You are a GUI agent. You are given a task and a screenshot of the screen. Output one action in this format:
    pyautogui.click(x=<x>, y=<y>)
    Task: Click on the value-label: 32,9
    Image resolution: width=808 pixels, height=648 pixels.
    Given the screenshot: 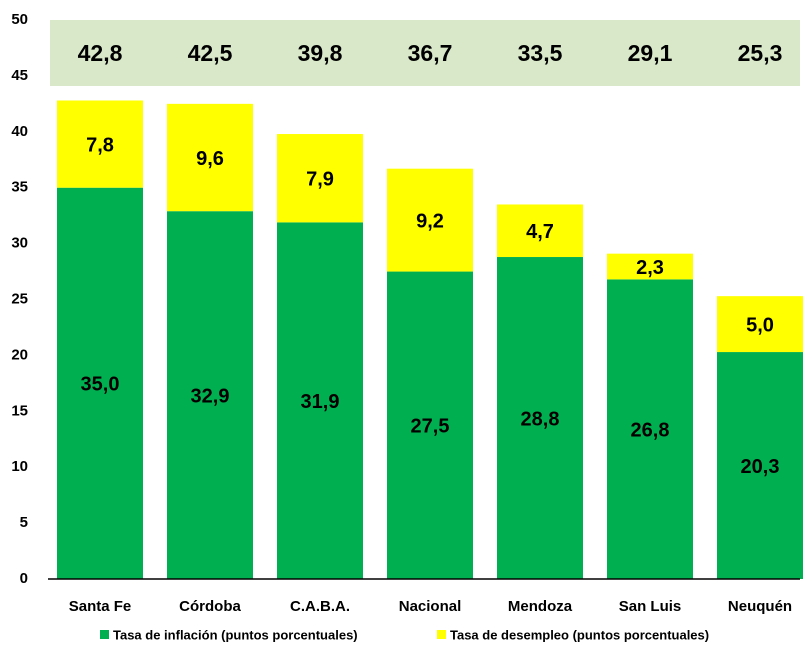 What is the action you would take?
    pyautogui.click(x=210, y=396)
    